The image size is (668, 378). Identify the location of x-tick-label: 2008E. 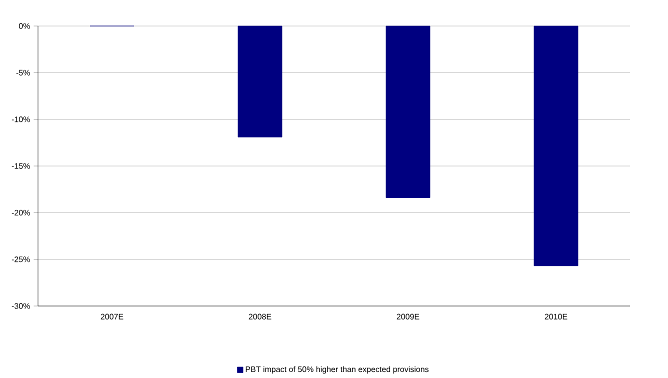
(260, 317).